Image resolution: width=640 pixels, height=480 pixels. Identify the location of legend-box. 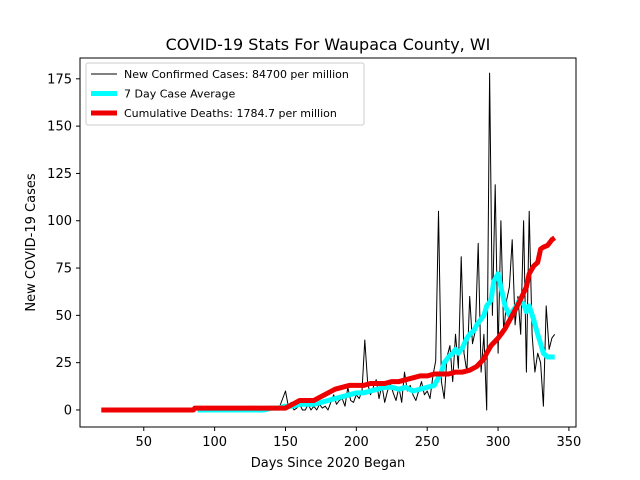
(225, 94).